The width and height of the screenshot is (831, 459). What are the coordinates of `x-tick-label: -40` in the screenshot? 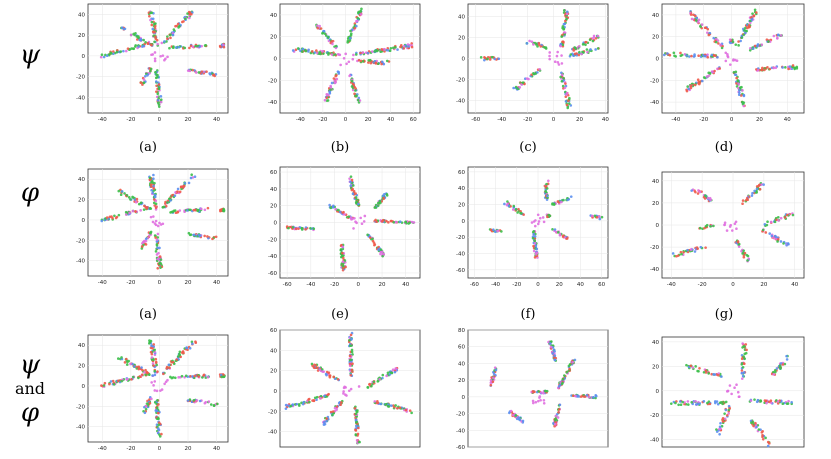 It's located at (102, 283).